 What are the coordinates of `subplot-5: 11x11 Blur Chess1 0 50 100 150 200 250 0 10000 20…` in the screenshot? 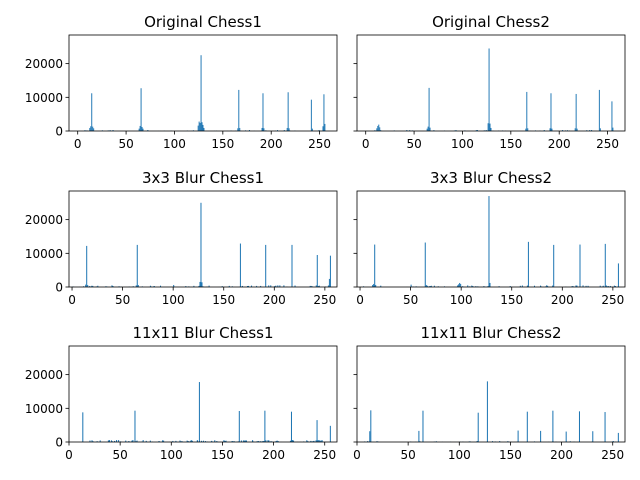 It's located at (181, 393).